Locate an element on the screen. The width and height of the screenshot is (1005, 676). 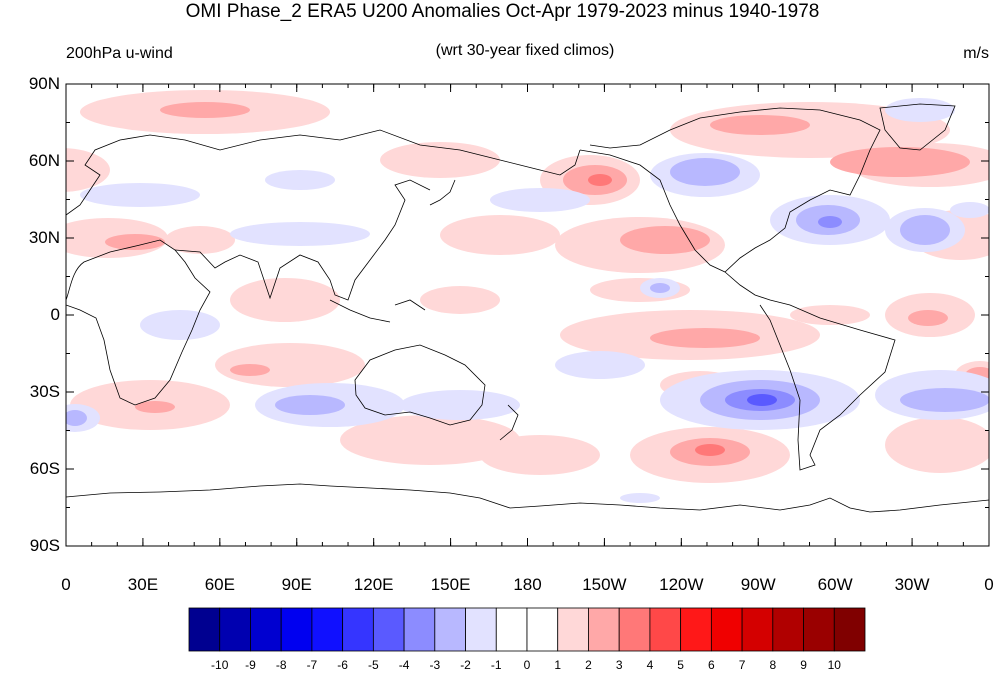
subtitle-label: (wrt 30-year fixed climos) is located at coordinates (525, 50).